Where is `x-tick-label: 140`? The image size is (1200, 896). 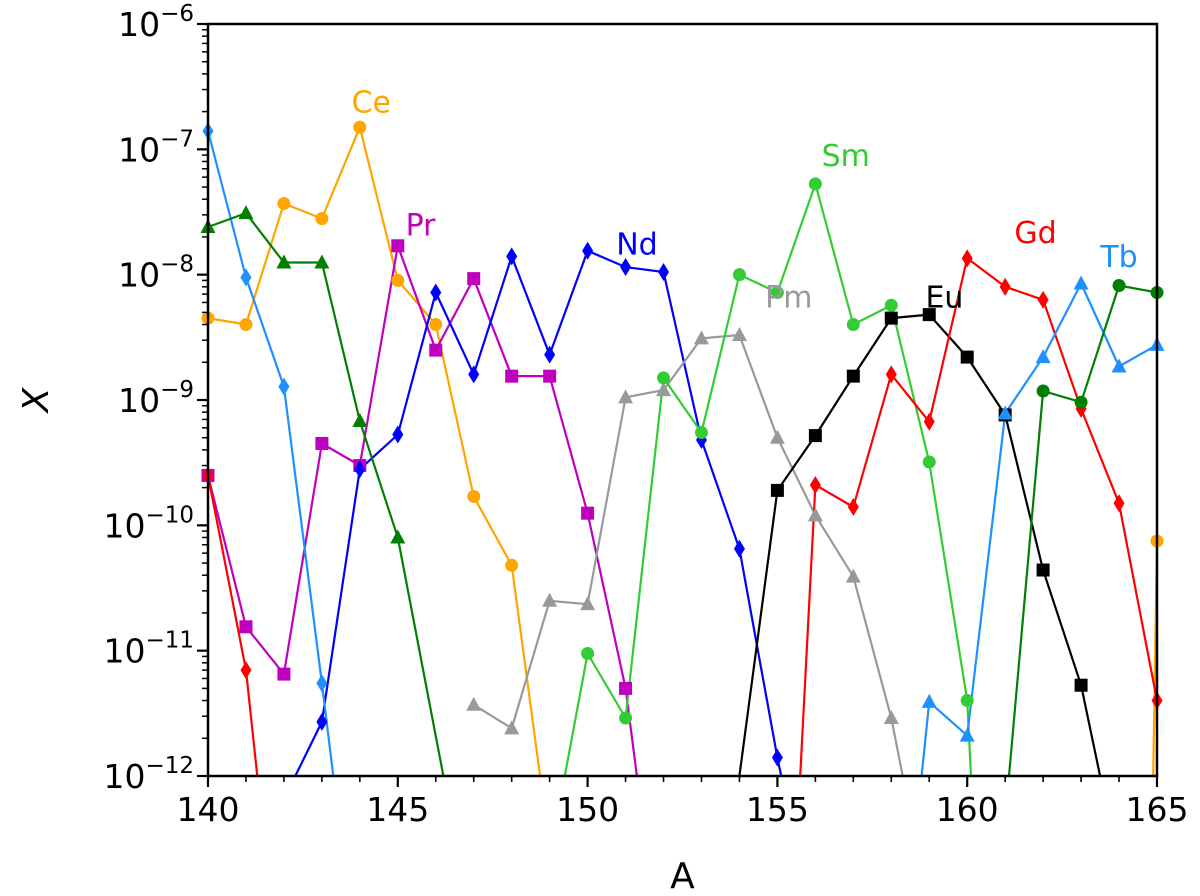
x-tick-label: 140 is located at coordinates (208, 809).